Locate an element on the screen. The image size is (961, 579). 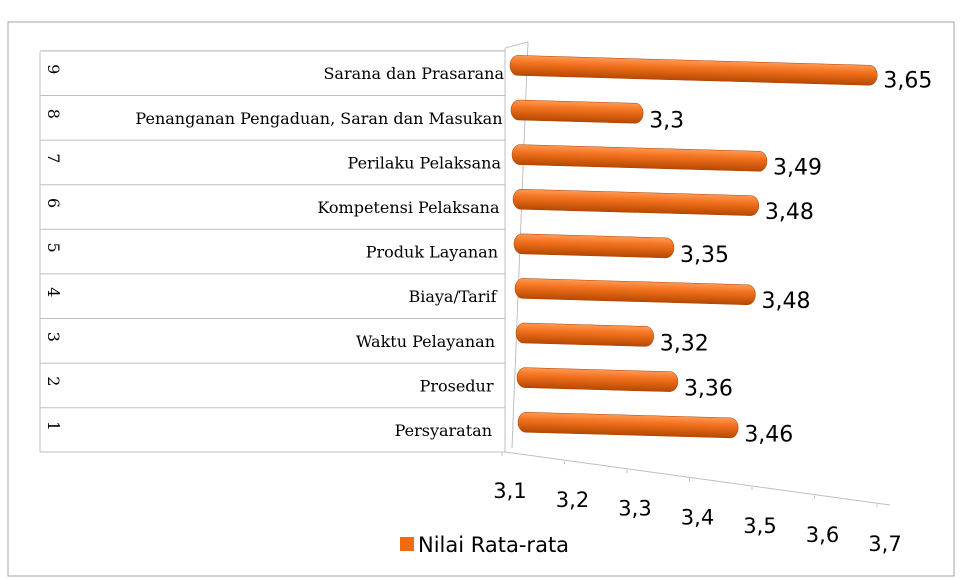
category-label: Biaya/Tarif is located at coordinates (452, 296).